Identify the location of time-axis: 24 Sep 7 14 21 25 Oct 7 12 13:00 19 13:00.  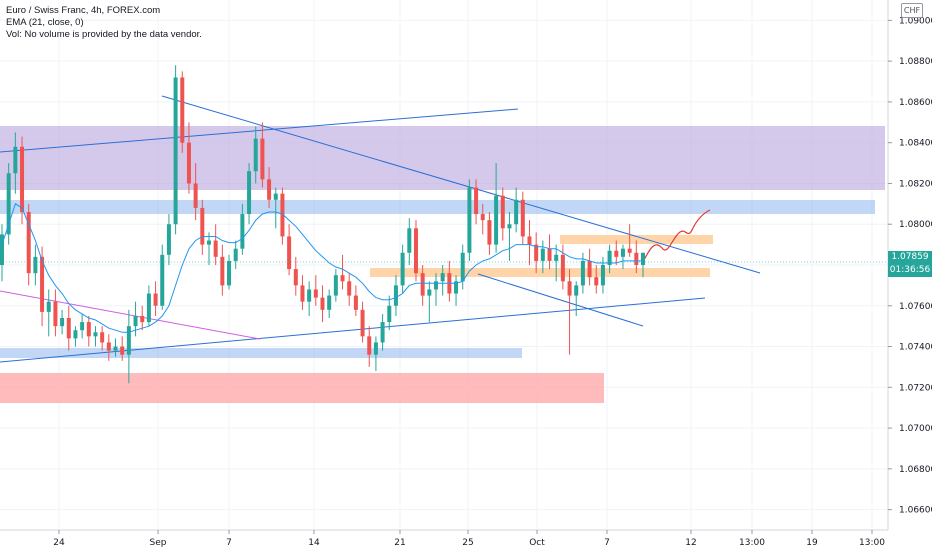
(469, 539).